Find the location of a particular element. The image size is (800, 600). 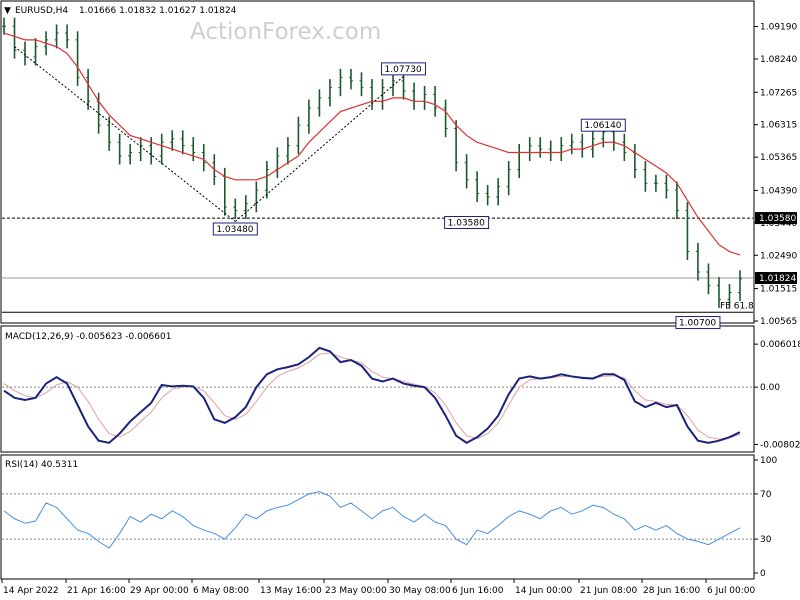

main-ytick-label: 1.05365 is located at coordinates (778, 158).